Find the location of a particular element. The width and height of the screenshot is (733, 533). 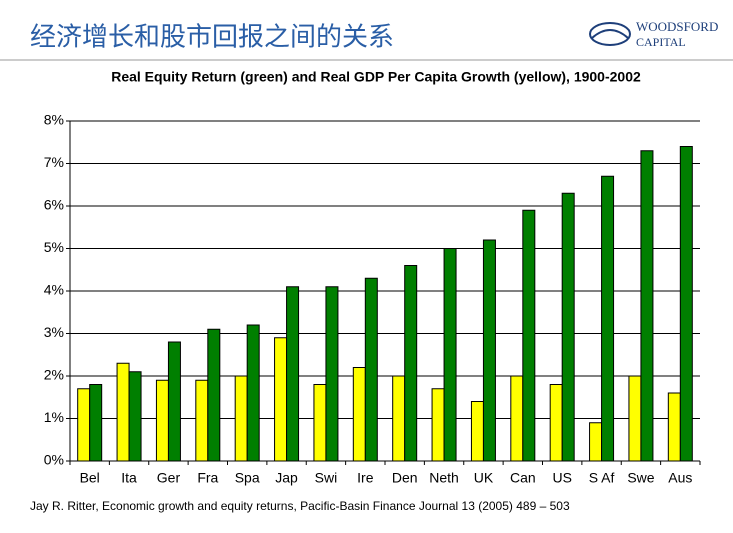

y-tick-label: 0% is located at coordinates (54, 460).